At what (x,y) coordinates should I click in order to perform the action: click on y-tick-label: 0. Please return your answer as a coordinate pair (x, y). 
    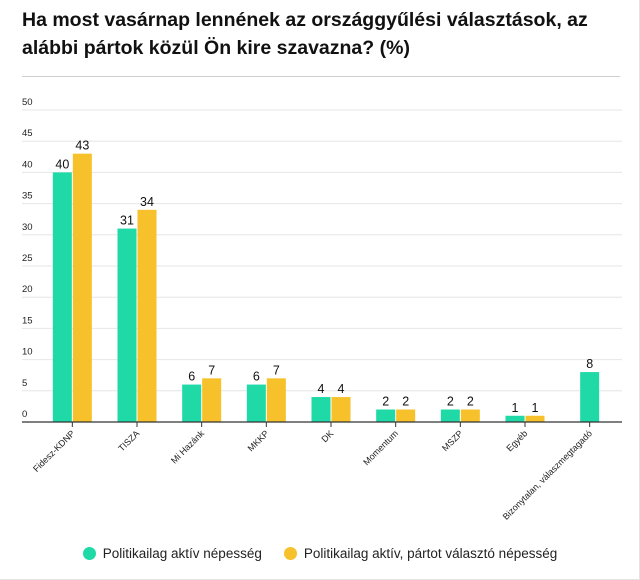
    Looking at the image, I should click on (24, 414).